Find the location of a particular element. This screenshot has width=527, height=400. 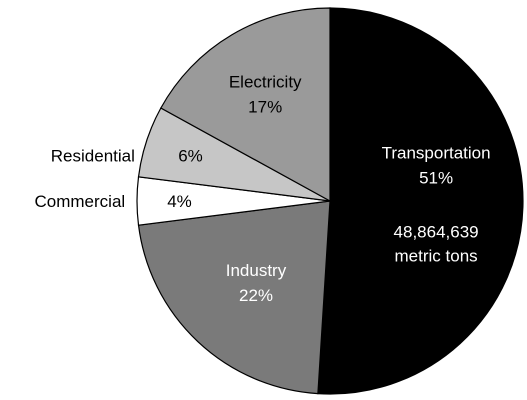

slice-label-industry: Industry is located at coordinates (256, 270).